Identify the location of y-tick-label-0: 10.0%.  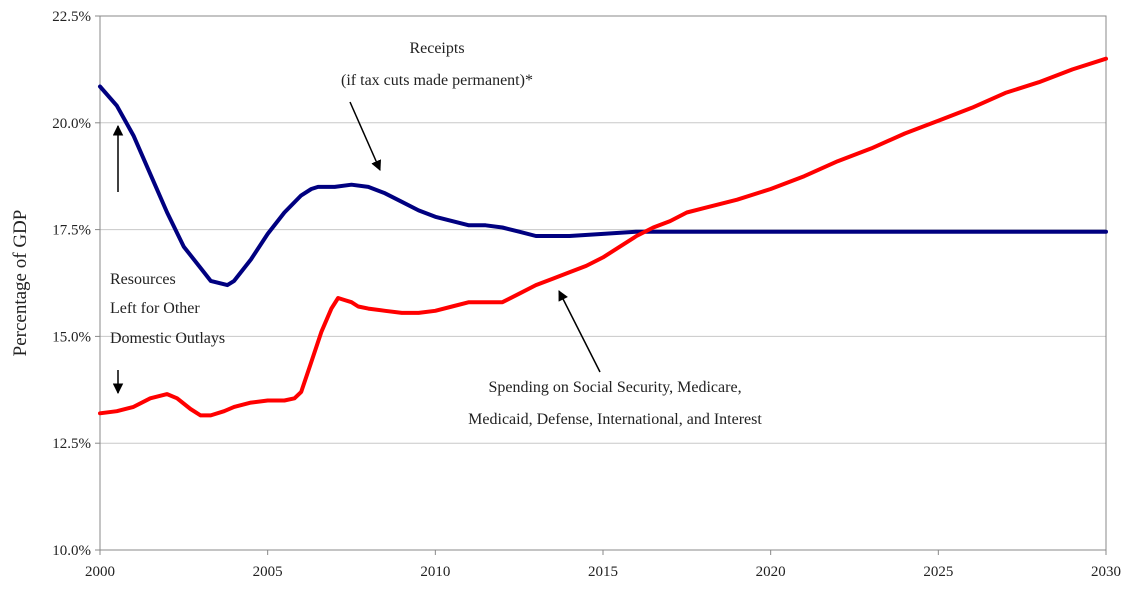
(71, 551).